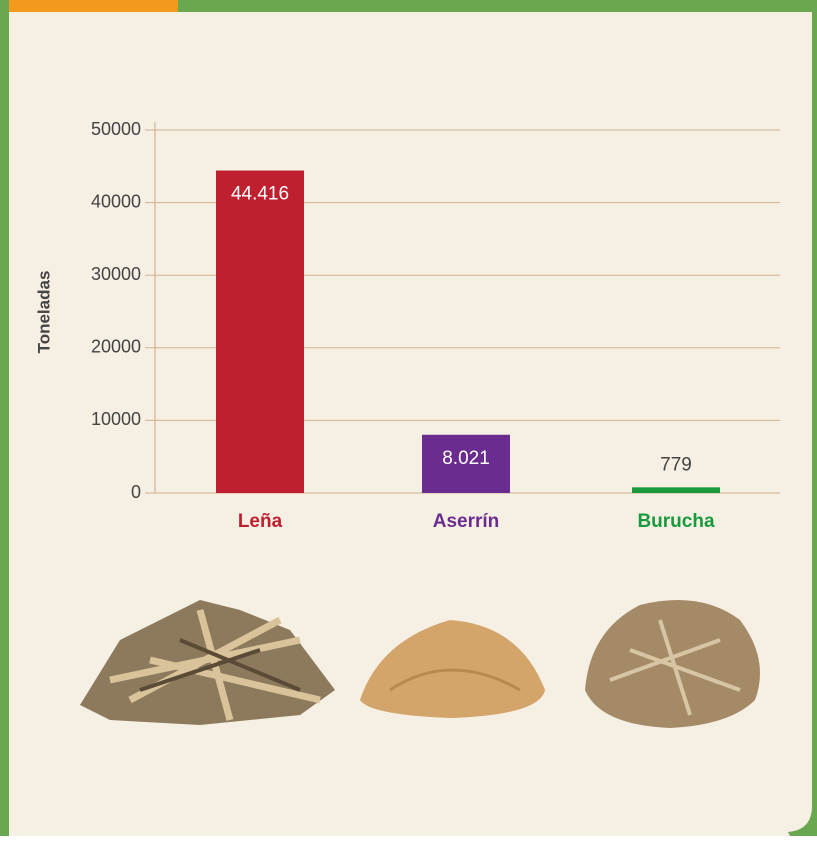 The image size is (817, 841). Describe the element at coordinates (466, 521) in the screenshot. I see `x-tick-label: Aserrín` at that location.